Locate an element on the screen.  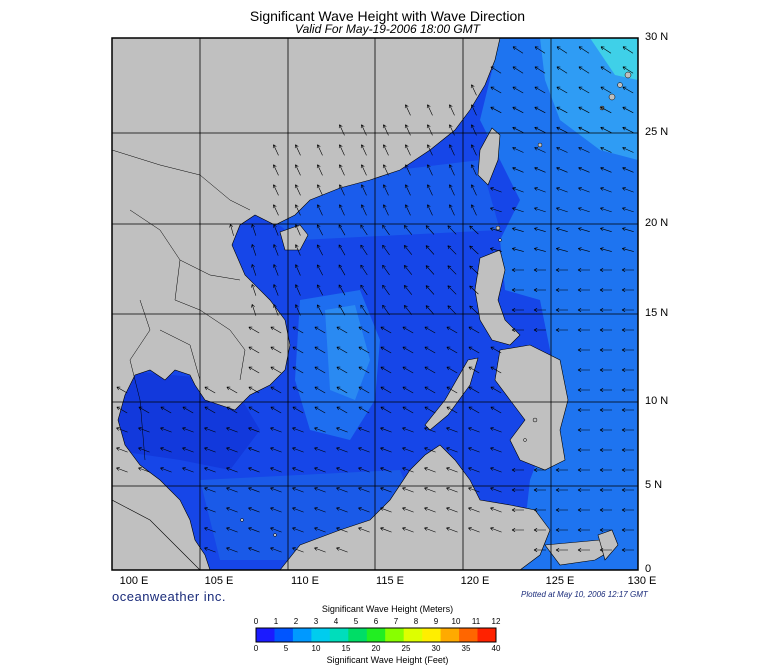
colorbar-border is located at coordinates (376, 635).